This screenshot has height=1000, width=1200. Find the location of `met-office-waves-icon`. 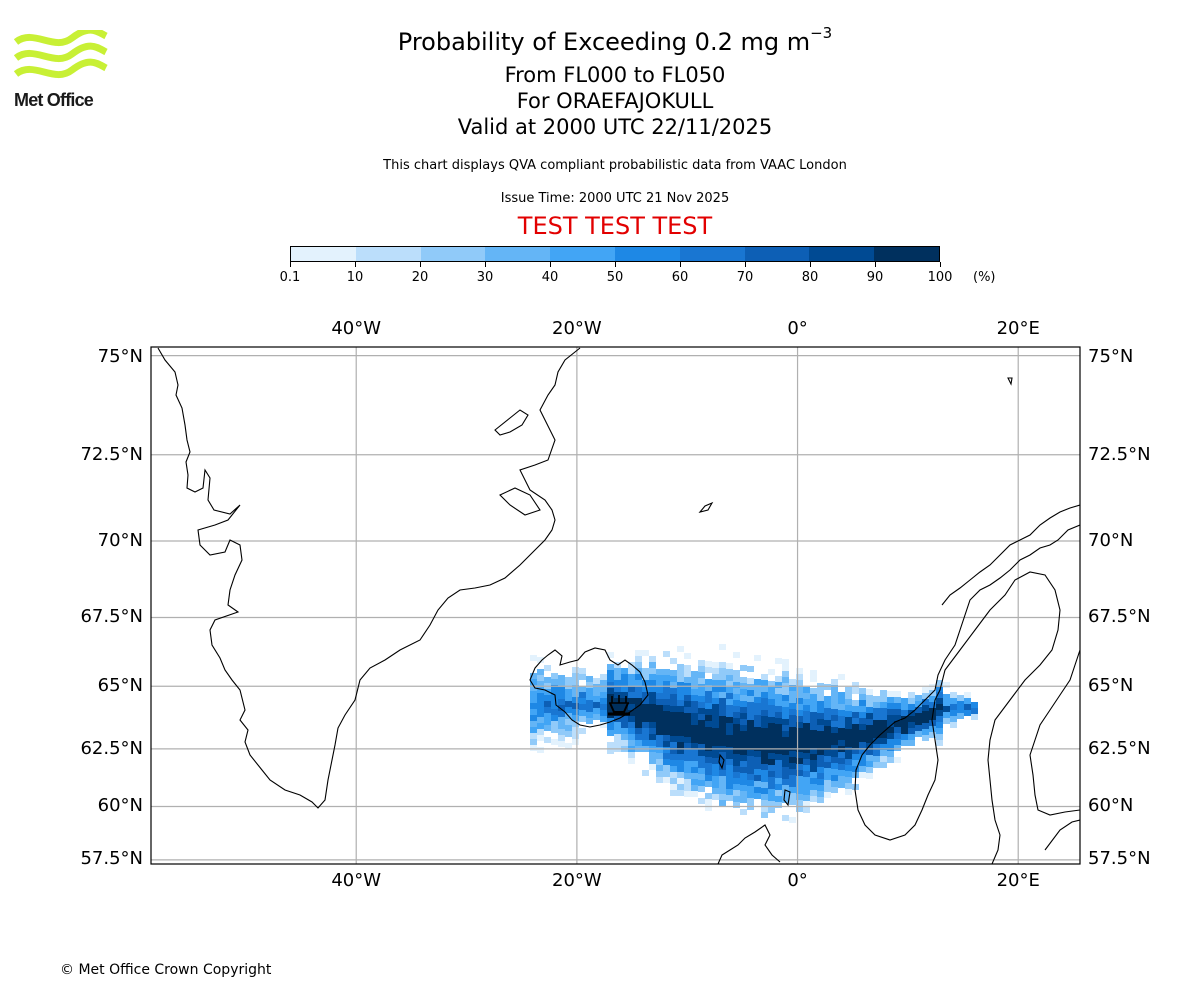

met-office-waves-icon is located at coordinates (60, 52).